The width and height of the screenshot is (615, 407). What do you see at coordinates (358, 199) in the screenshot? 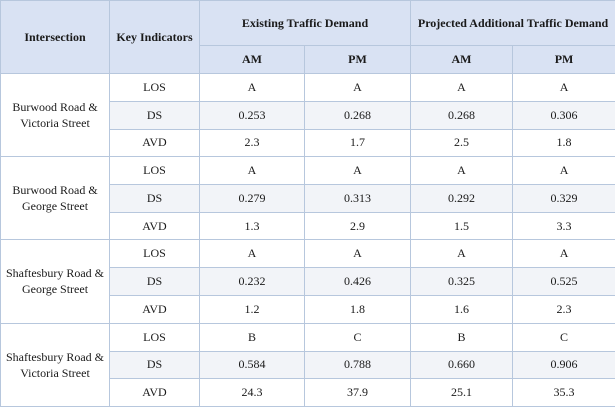
I see `existing-pm-cell: 0.313` at bounding box center [358, 199].